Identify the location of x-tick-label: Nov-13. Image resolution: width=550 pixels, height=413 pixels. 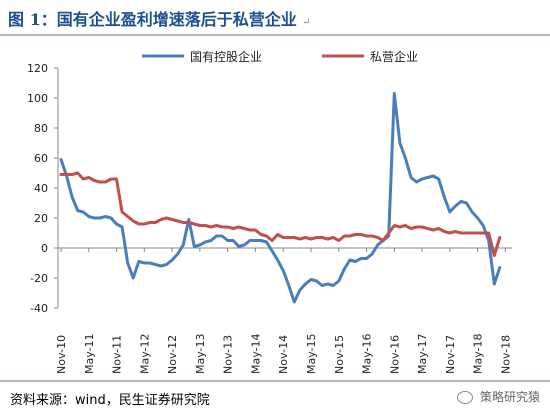
(228, 354).